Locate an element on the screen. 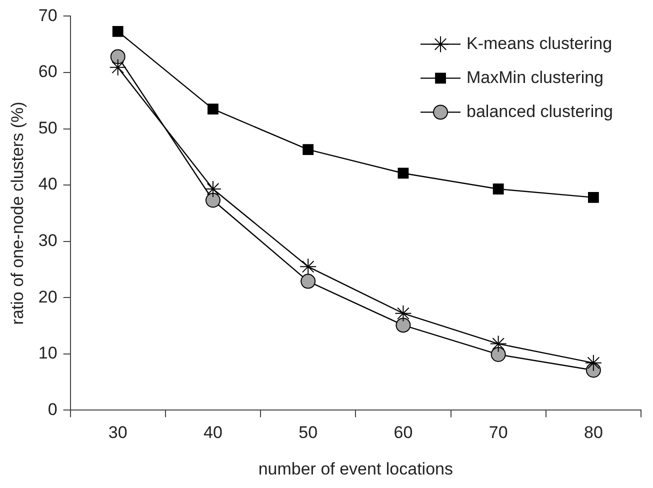 This screenshot has width=653, height=488. y-tick-label: 70 is located at coordinates (48, 15).